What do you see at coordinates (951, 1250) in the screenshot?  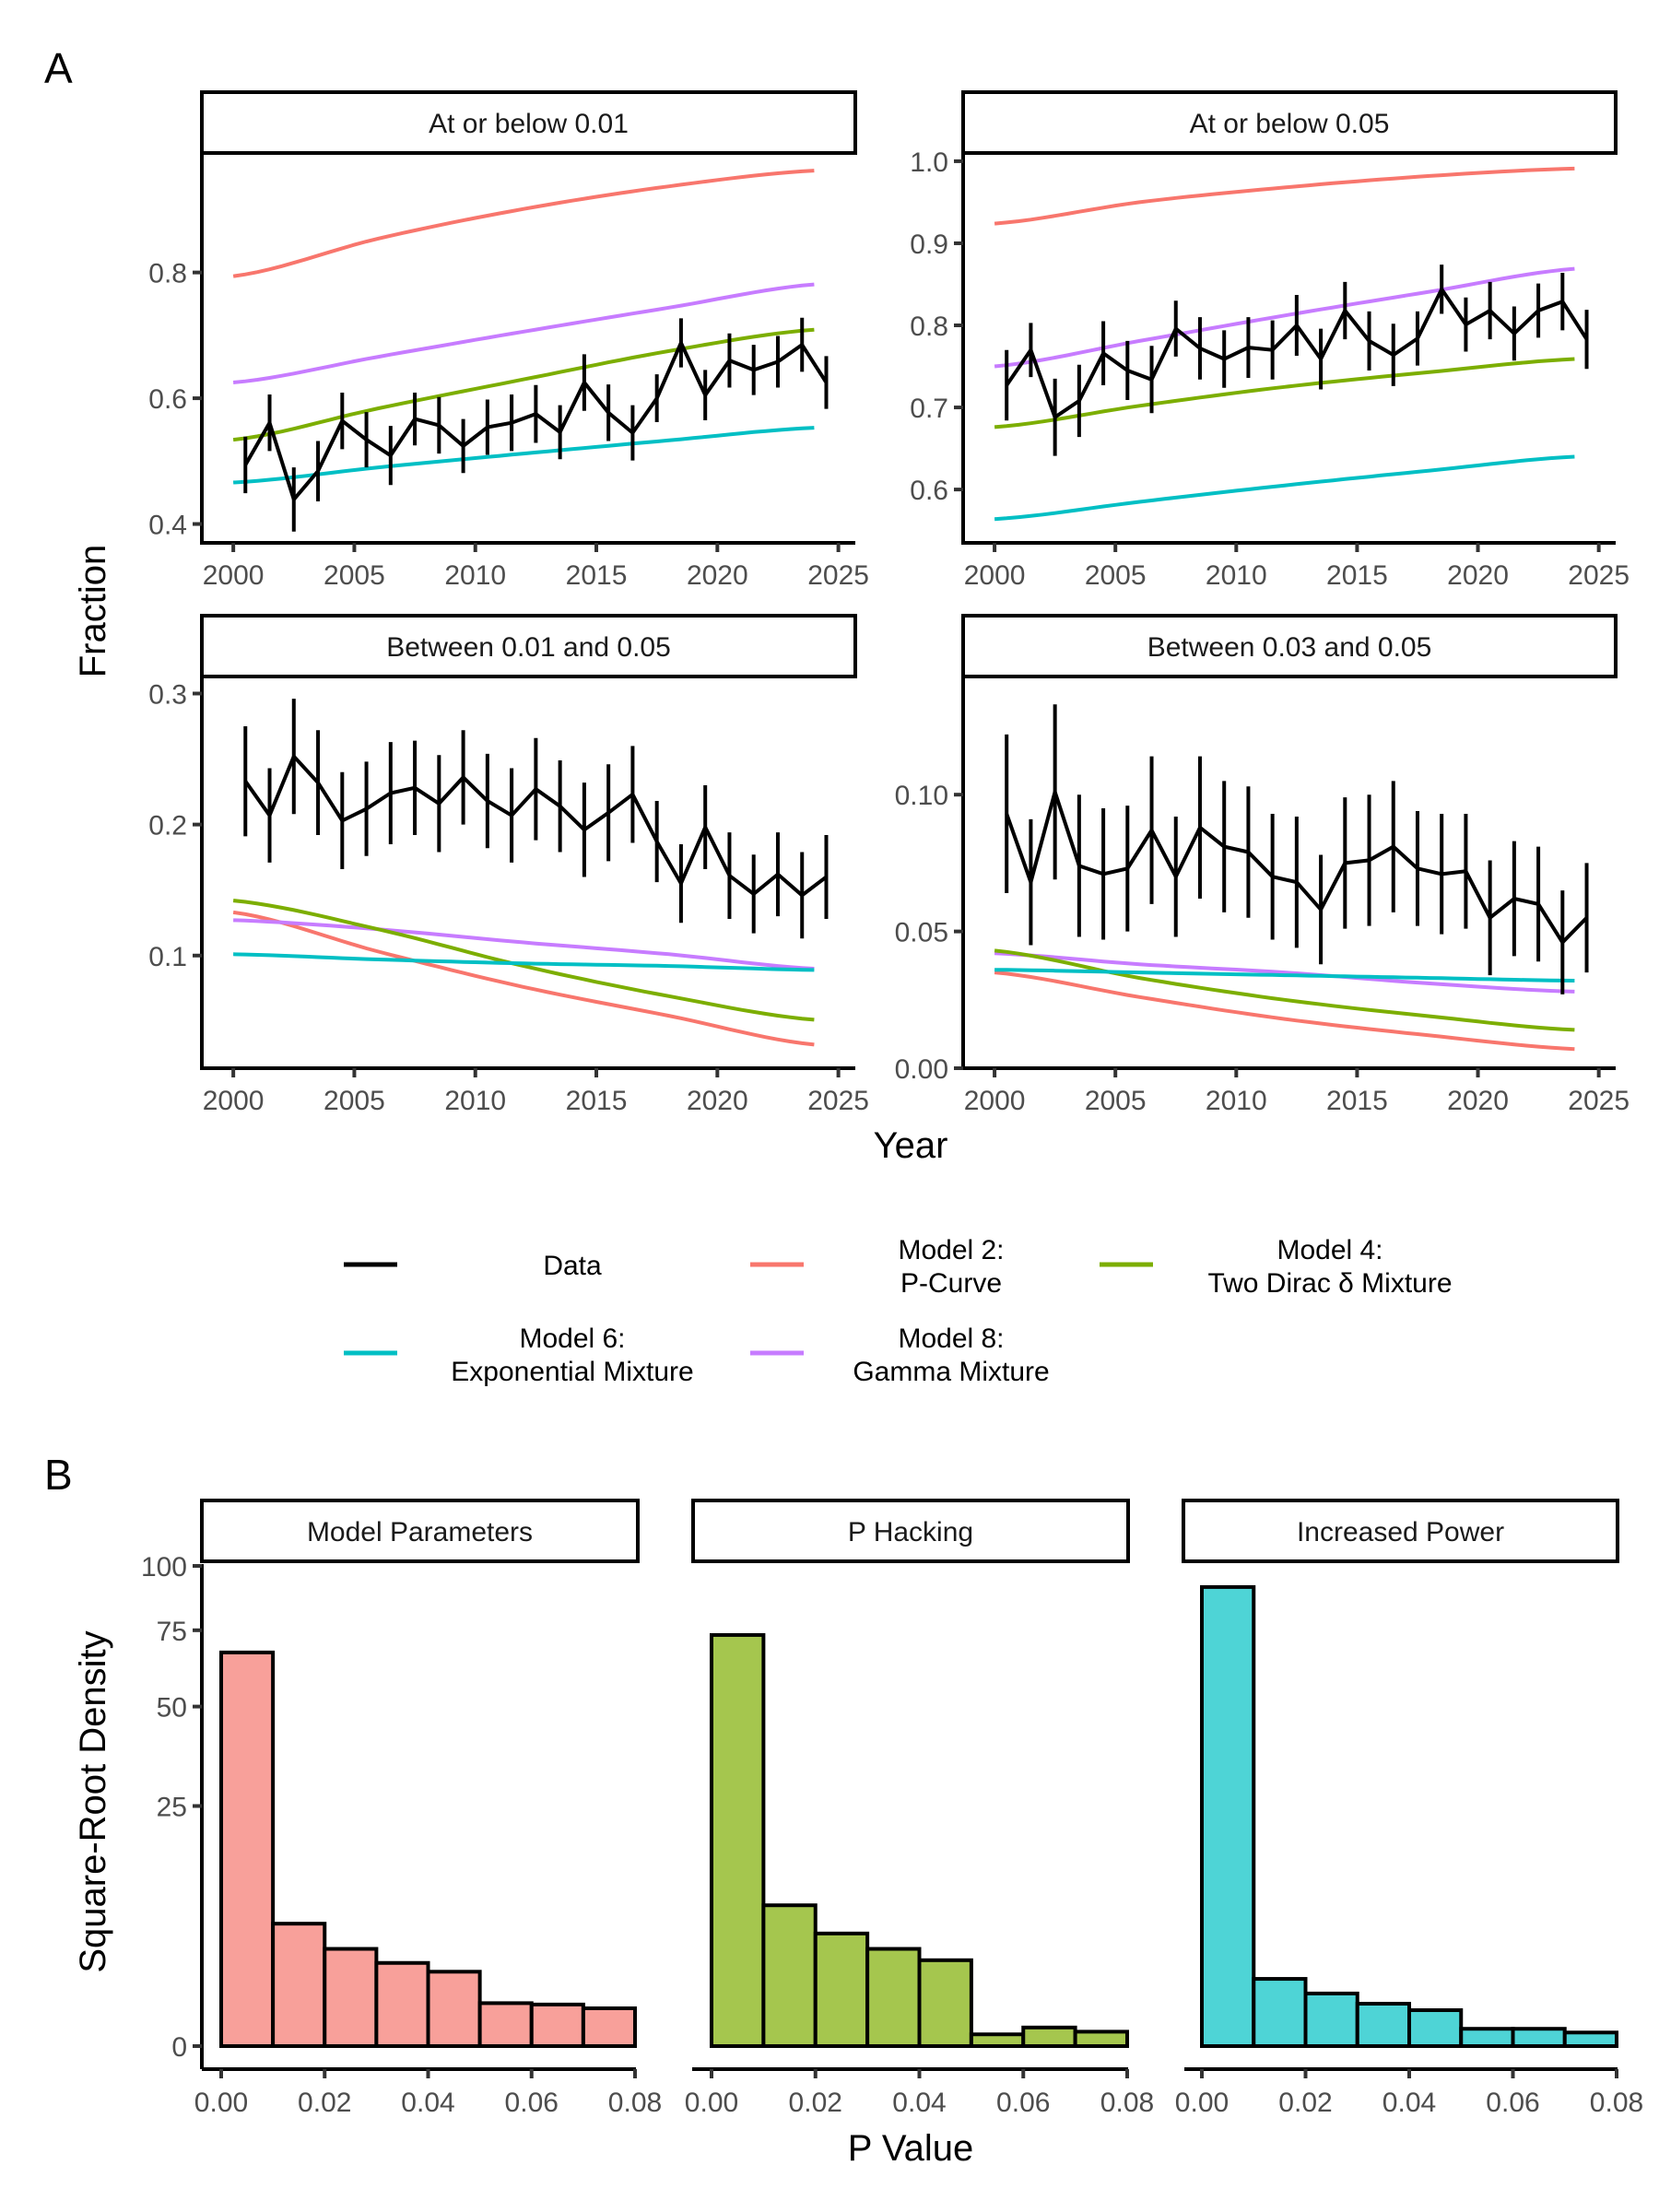 I see `legend-label-line1: Model 2:` at bounding box center [951, 1250].